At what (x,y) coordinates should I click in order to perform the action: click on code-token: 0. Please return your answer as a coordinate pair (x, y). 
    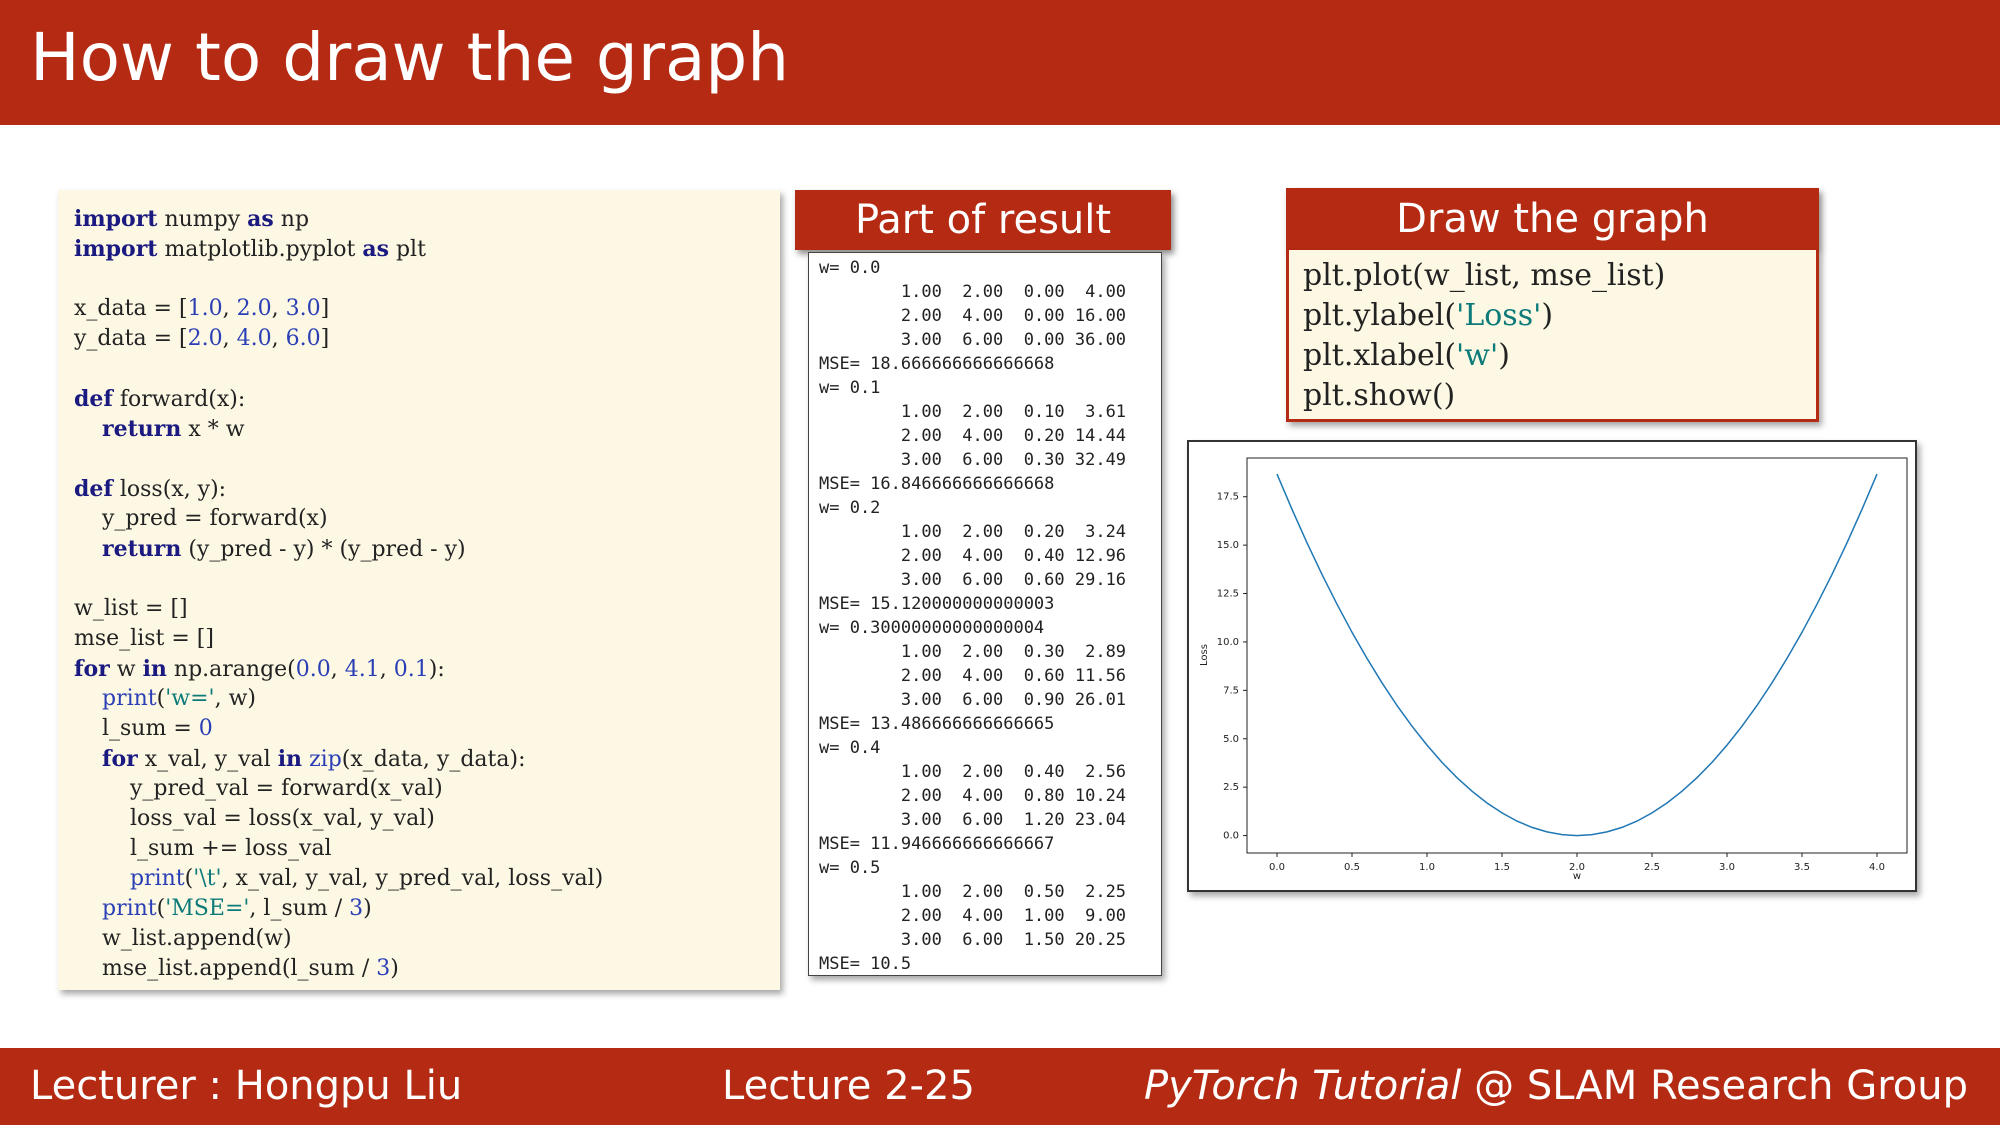
    Looking at the image, I should click on (205, 728).